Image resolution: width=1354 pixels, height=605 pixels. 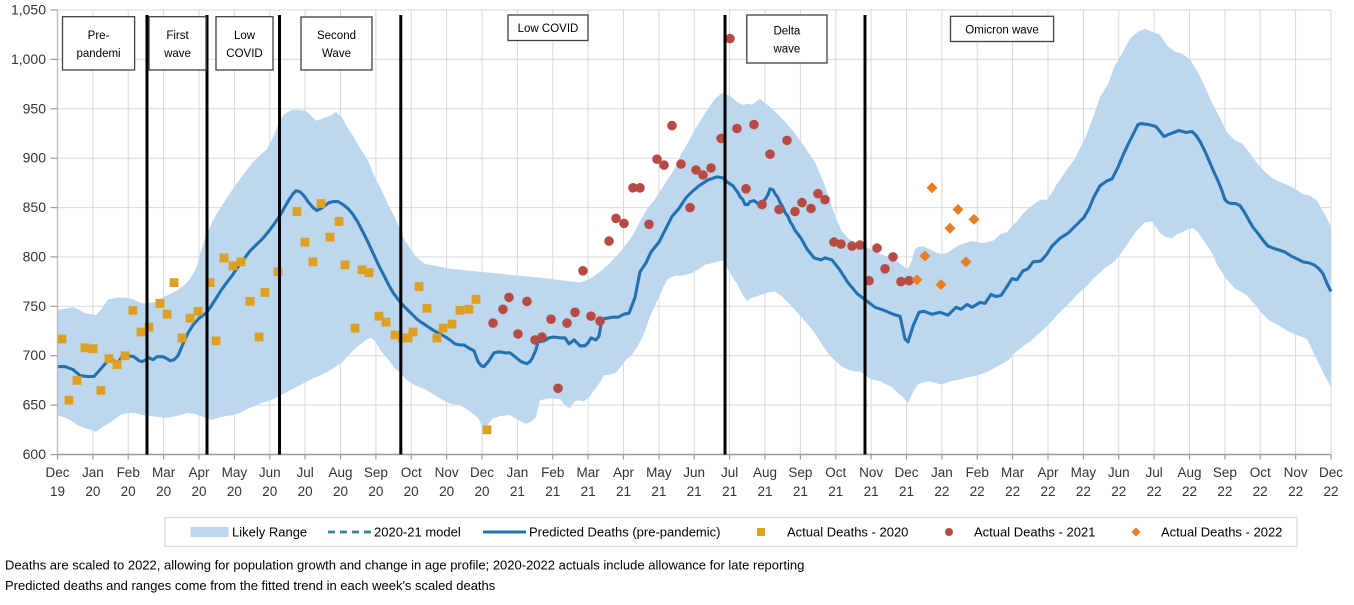 I want to click on svg-text: Pre-, so click(x=99, y=36).